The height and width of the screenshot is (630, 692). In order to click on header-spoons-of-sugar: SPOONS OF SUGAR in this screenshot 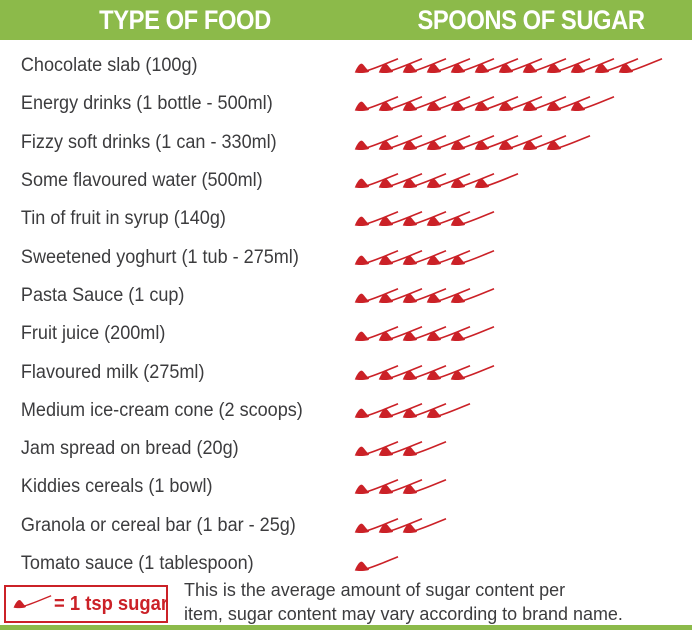, I will do `click(531, 19)`.